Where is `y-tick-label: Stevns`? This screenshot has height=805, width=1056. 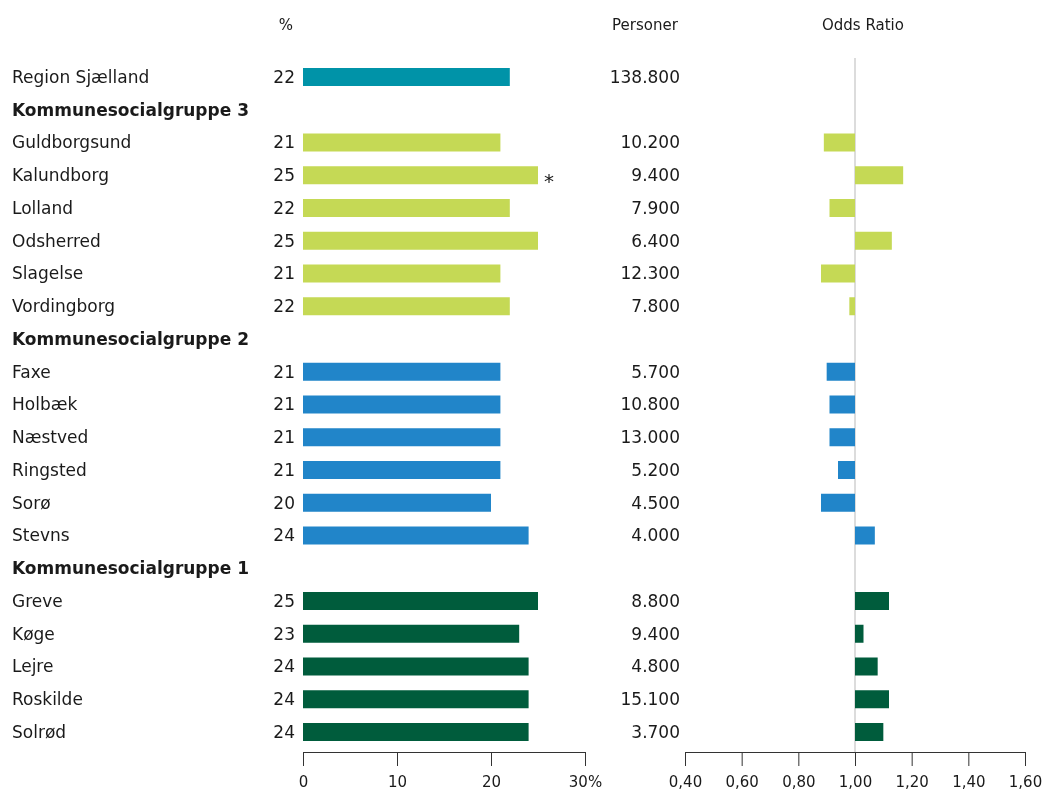 y-tick-label: Stevns is located at coordinates (41, 535).